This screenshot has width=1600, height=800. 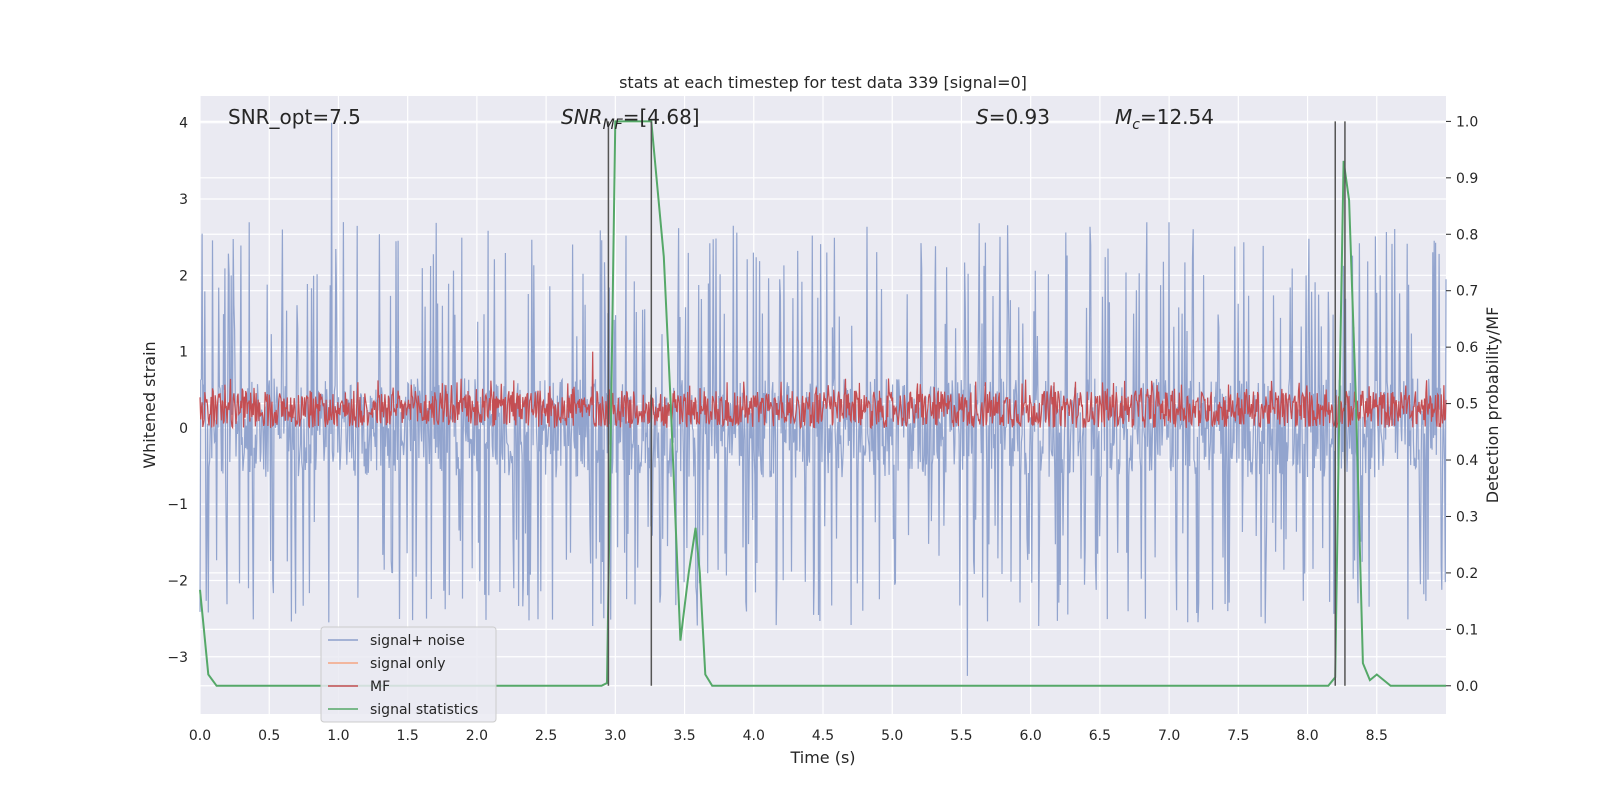 What do you see at coordinates (1467, 461) in the screenshot?
I see `y-right-tick-label: 0.4` at bounding box center [1467, 461].